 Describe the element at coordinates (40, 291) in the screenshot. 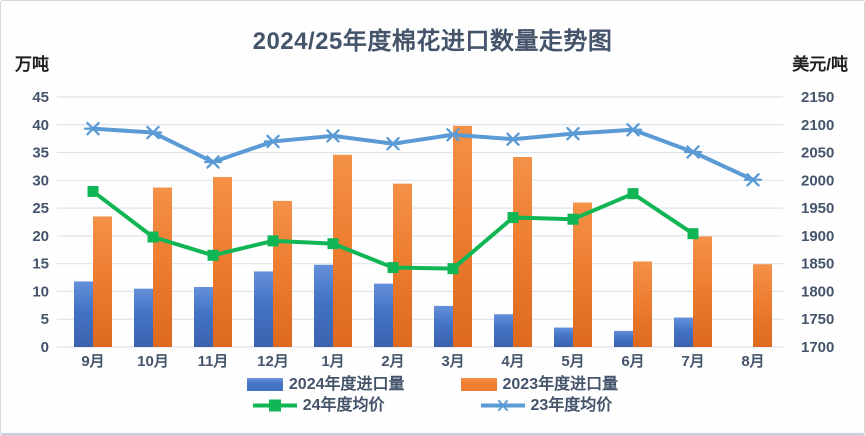

I see `y-axis-tick-left: 10` at that location.